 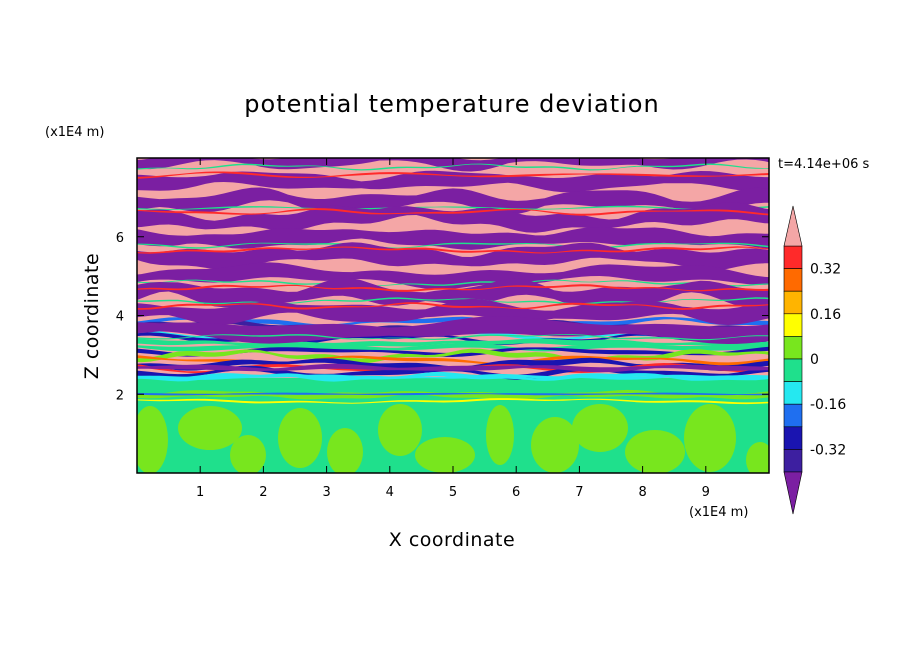 I want to click on x-tick-label: 2, so click(x=263, y=492).